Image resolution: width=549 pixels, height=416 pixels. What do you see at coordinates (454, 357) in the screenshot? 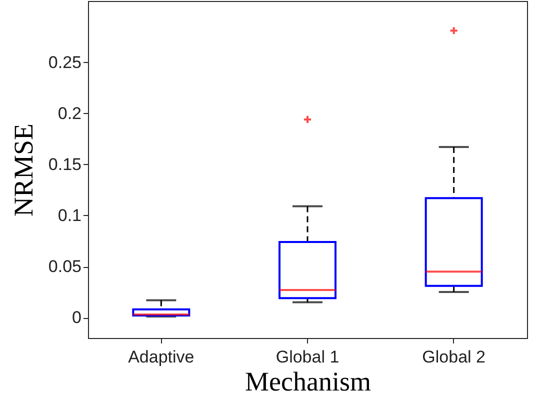
I see `x-tick-label: Global 2` at bounding box center [454, 357].